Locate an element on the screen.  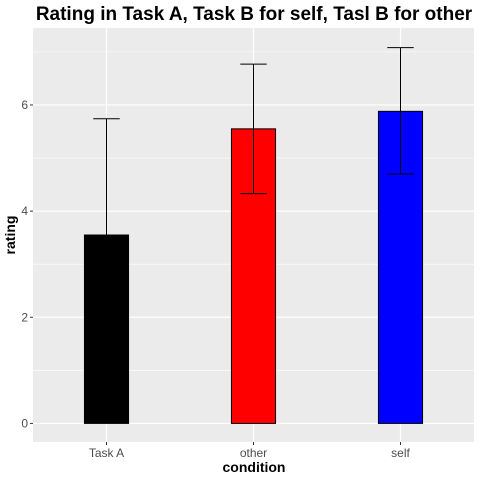
y-tick-label: 6 is located at coordinates (24, 105).